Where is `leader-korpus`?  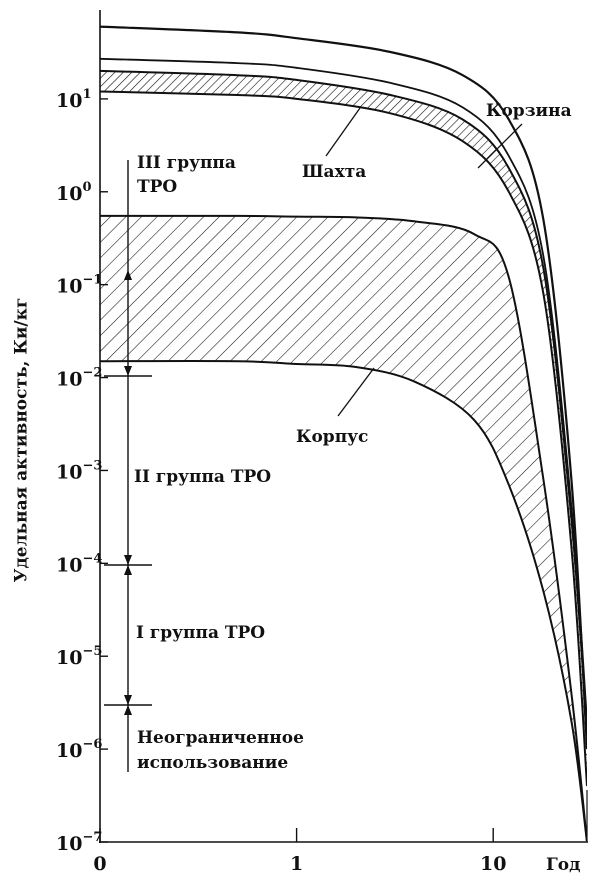
leader-korpus is located at coordinates (356, 392).